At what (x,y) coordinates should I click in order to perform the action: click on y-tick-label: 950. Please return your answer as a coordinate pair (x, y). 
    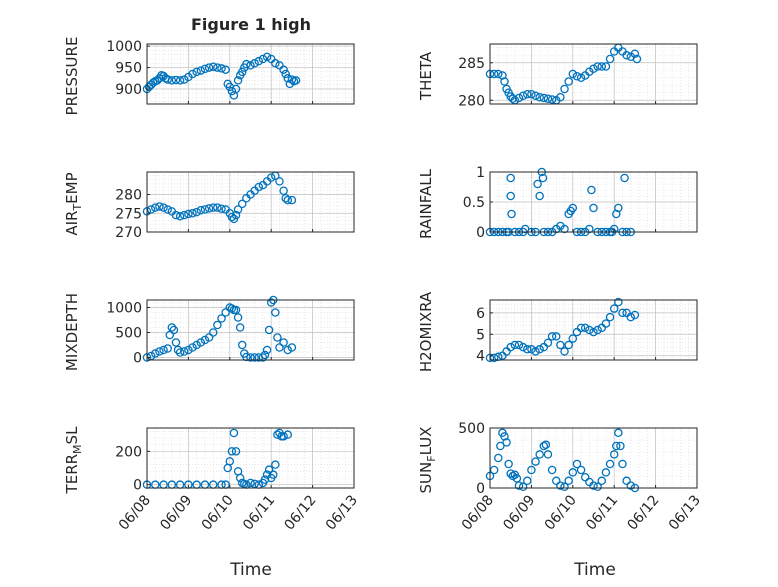
    Looking at the image, I should click on (128, 69).